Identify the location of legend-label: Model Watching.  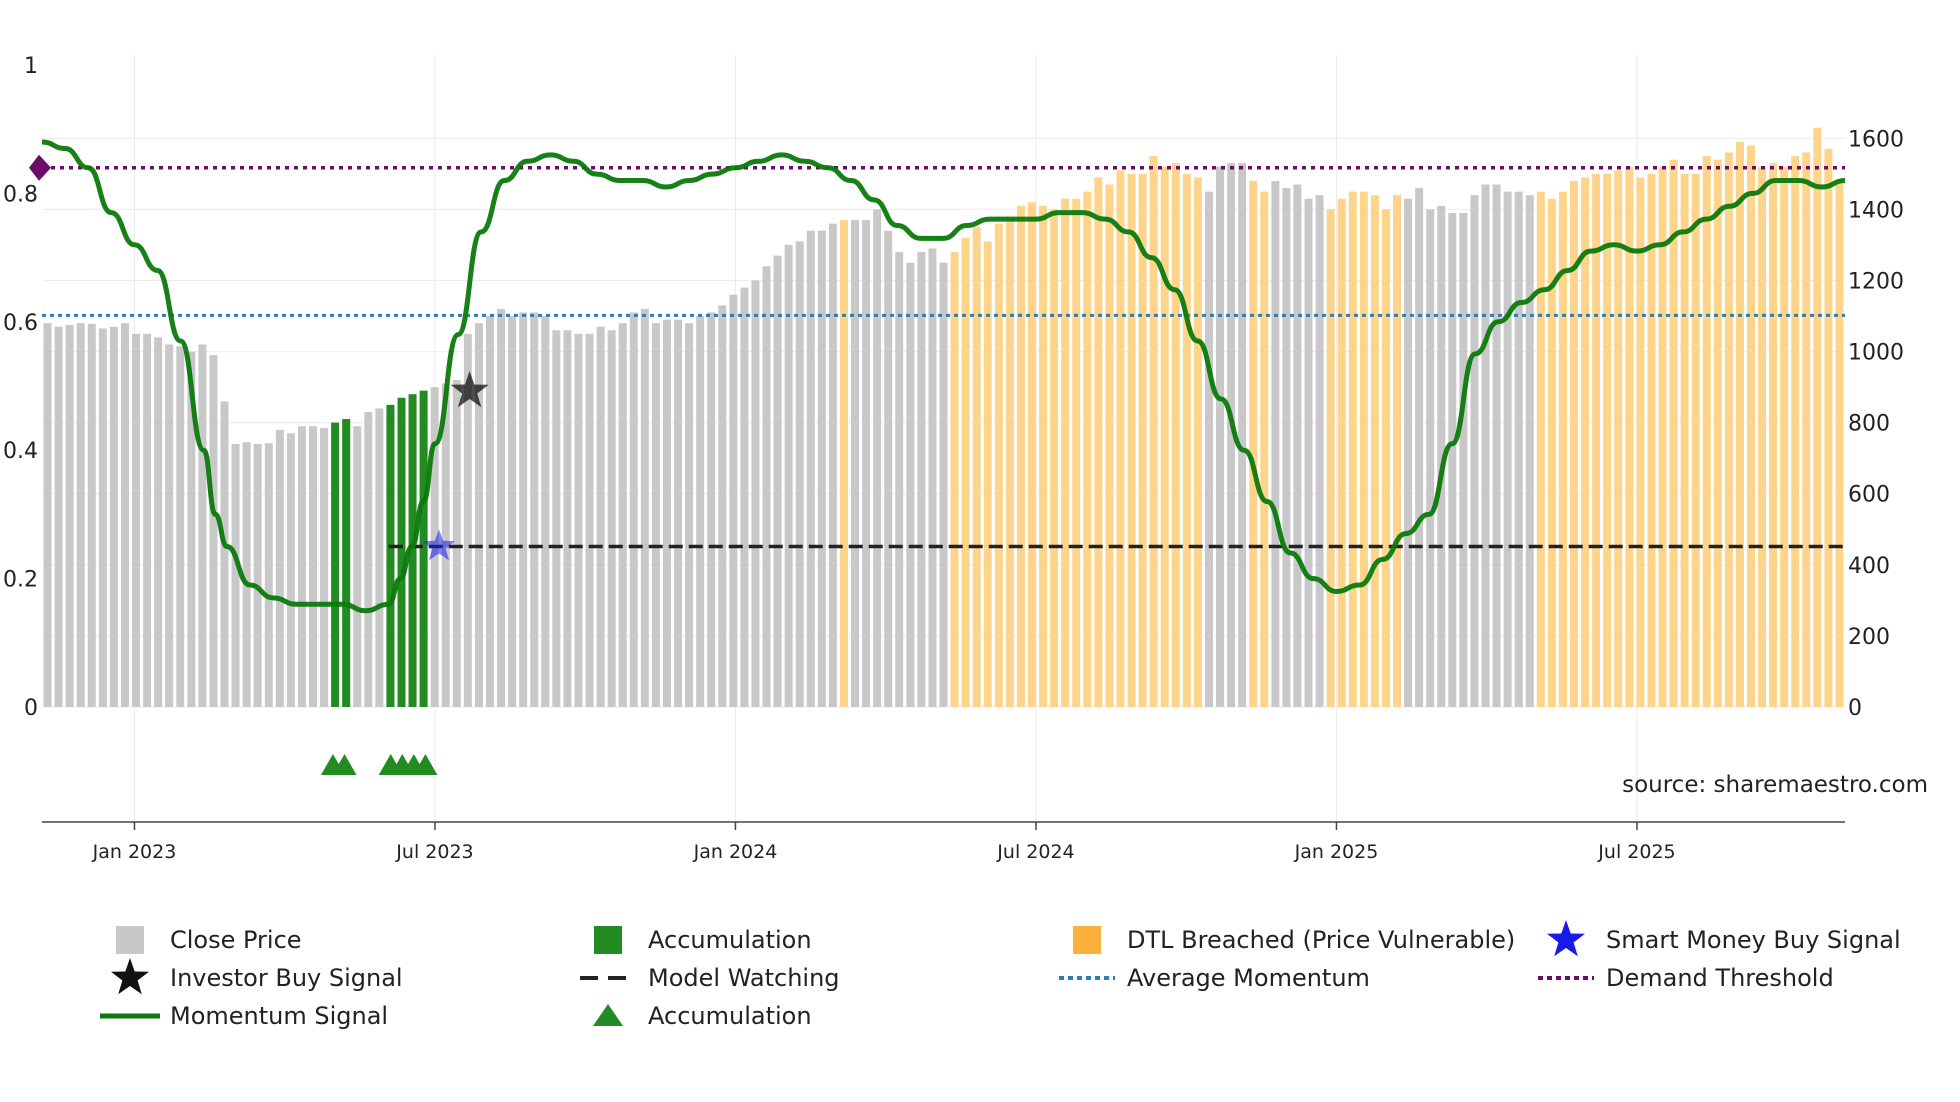
(744, 978).